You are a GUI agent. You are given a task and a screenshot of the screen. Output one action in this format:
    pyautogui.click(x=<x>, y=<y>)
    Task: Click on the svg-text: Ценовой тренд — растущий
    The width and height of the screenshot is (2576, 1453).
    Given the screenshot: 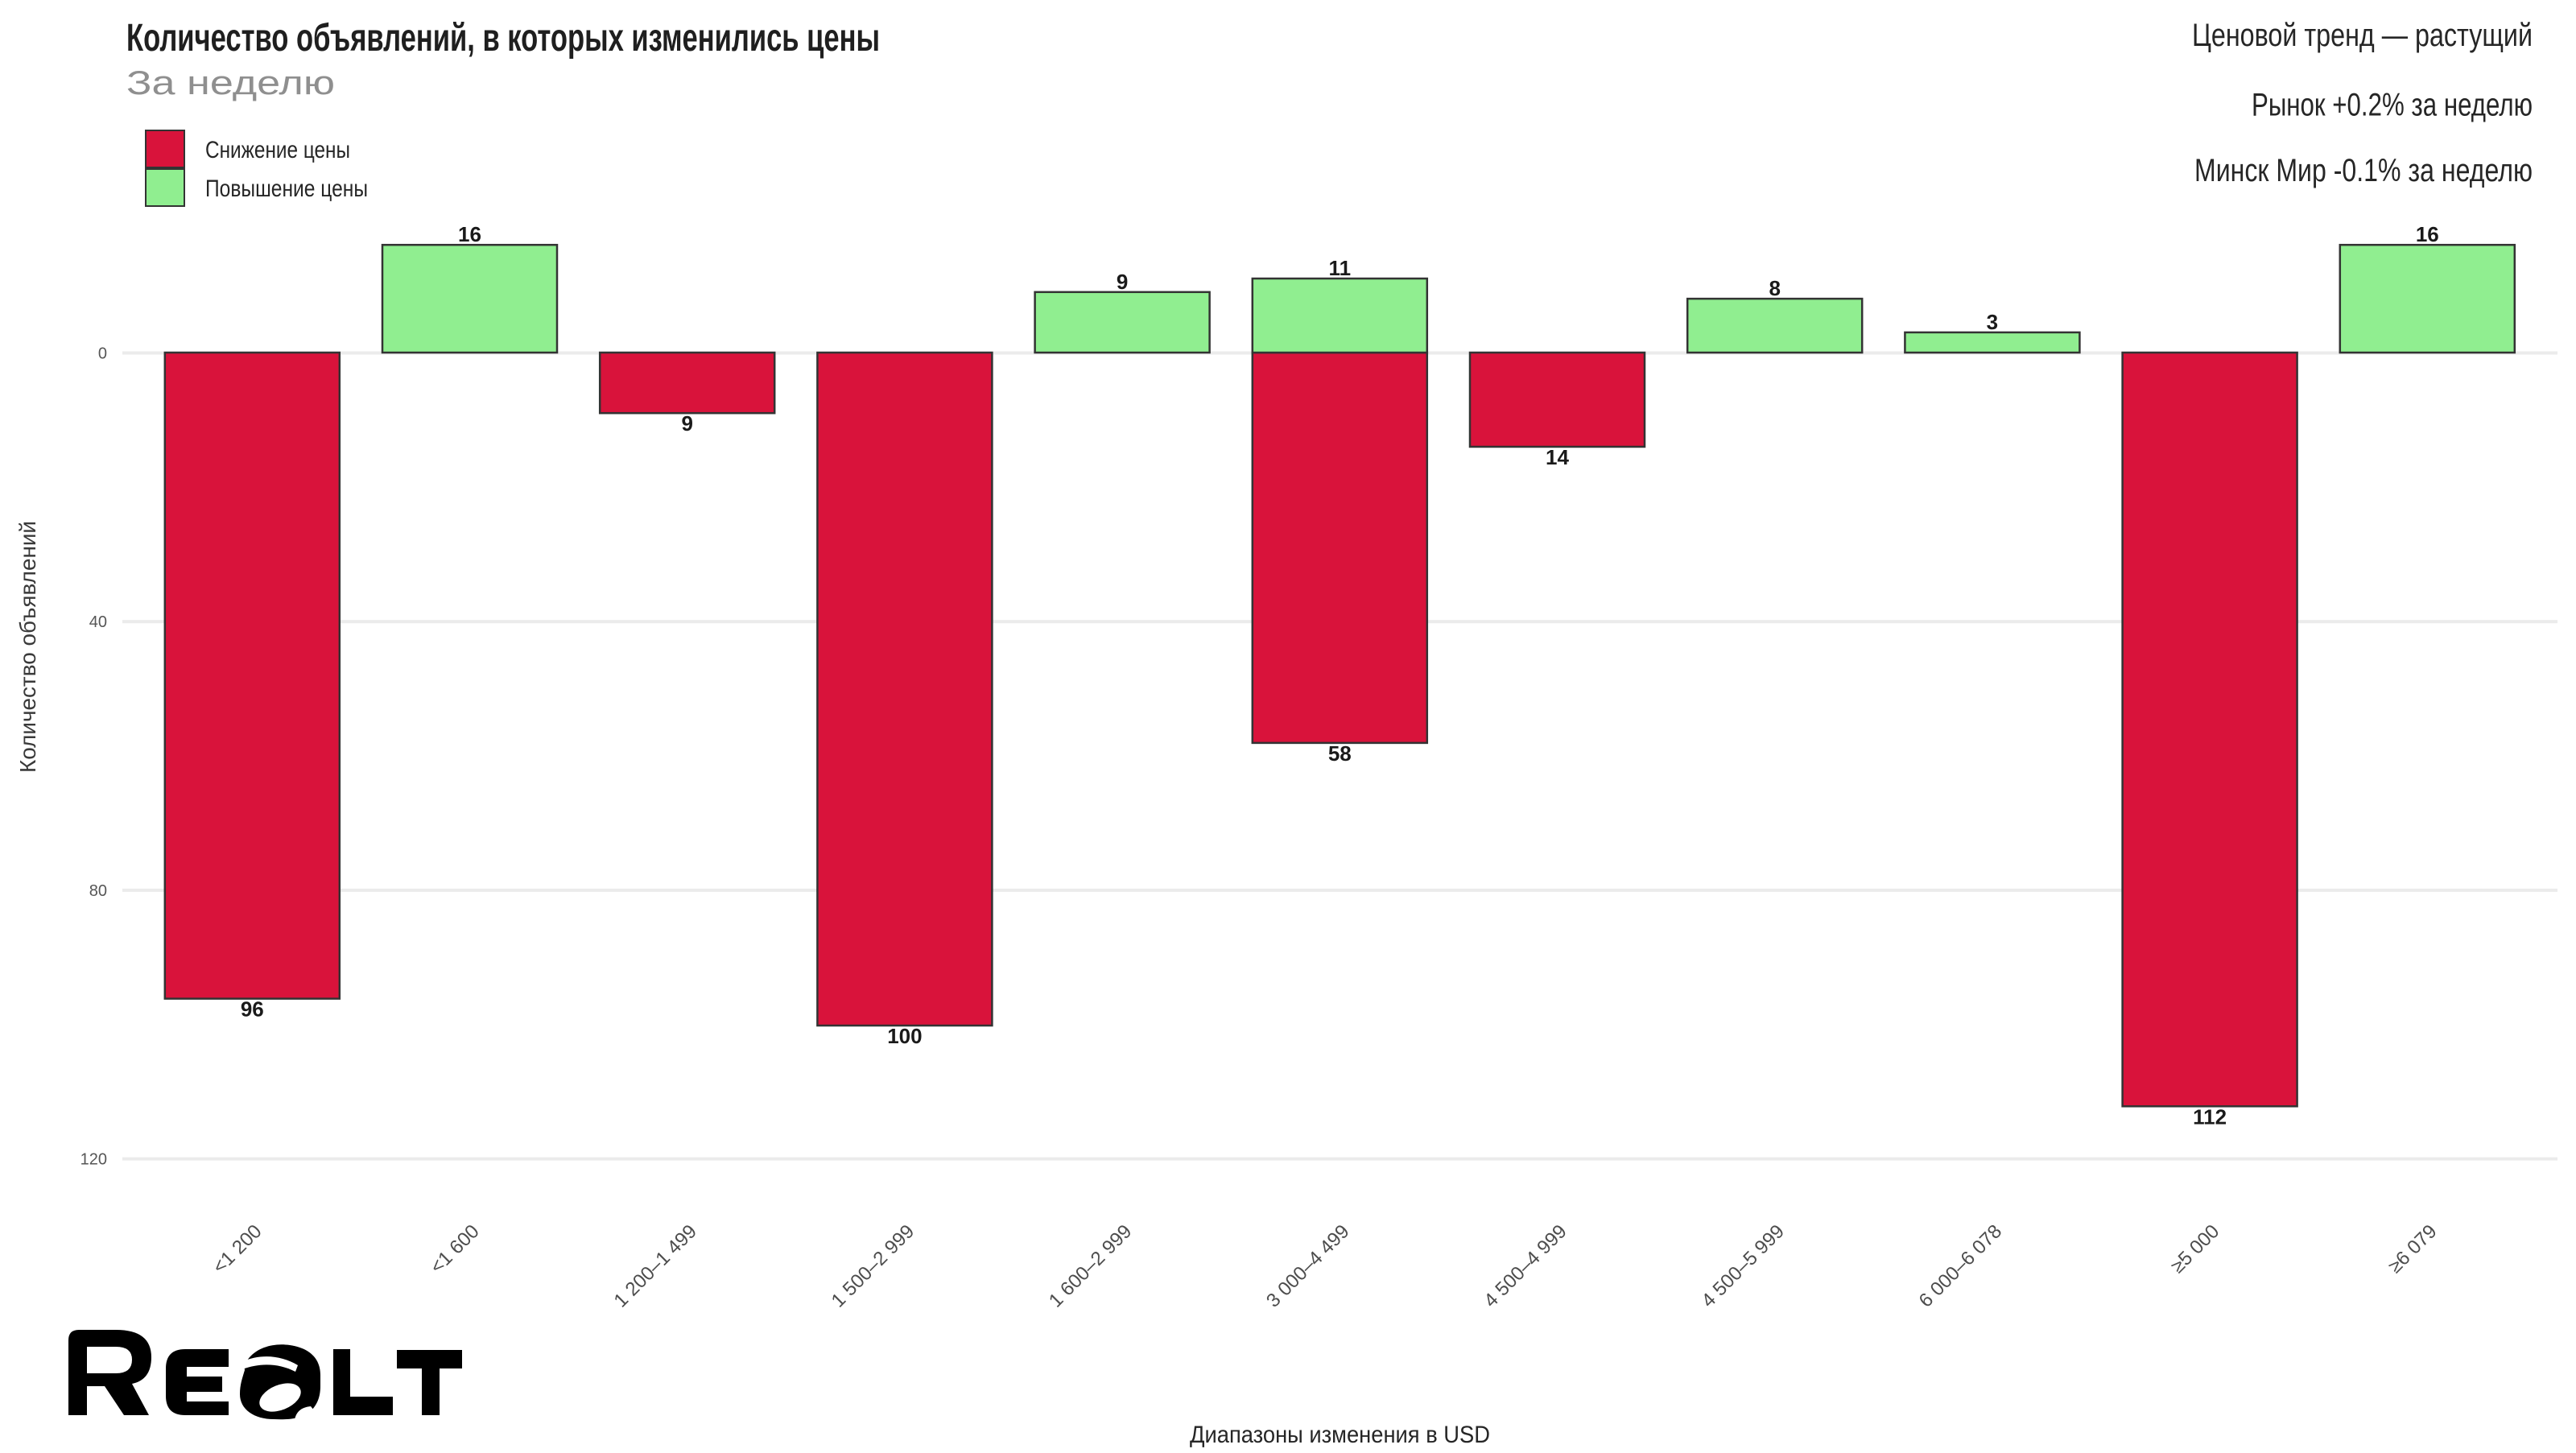 What is the action you would take?
    pyautogui.click(x=2362, y=36)
    